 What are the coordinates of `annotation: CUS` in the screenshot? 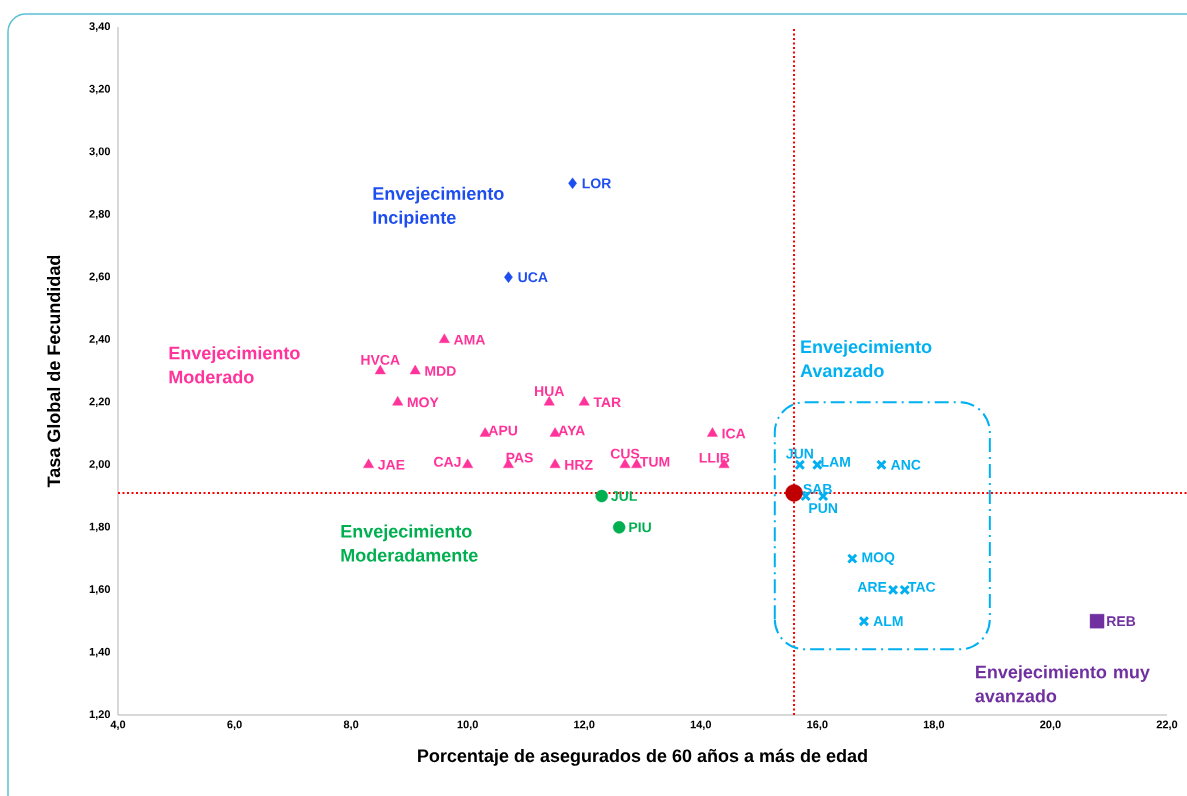 It's located at (625, 453).